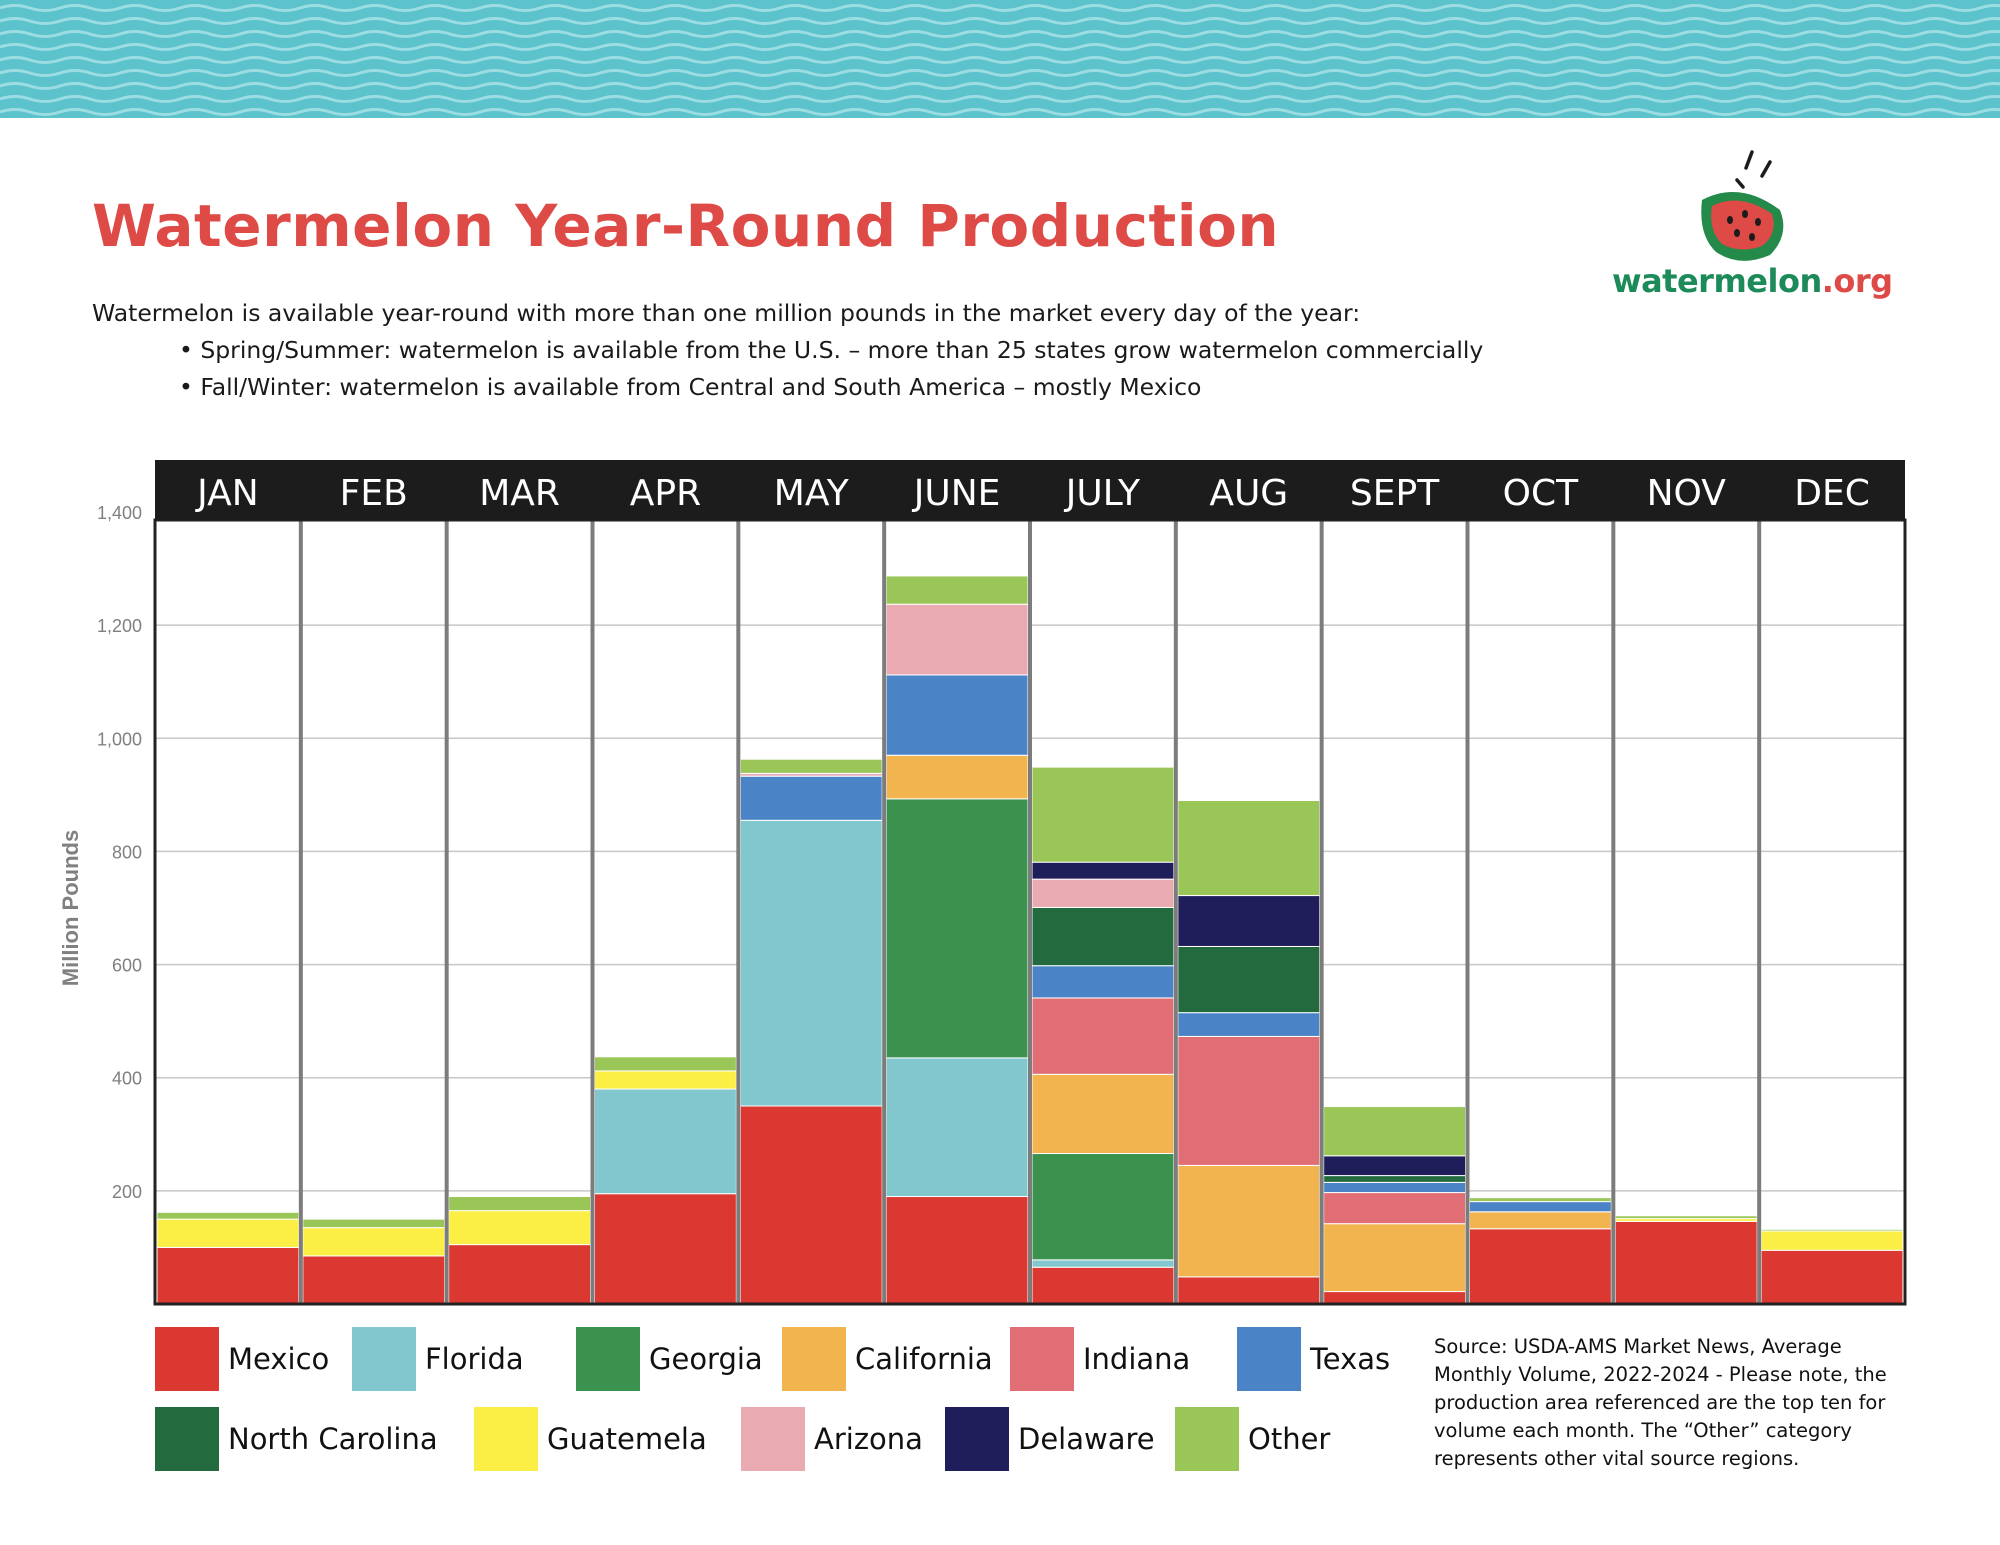 This screenshot has height=1545, width=2000. Describe the element at coordinates (1249, 848) in the screenshot. I see `bar-segment-aug-other` at that location.